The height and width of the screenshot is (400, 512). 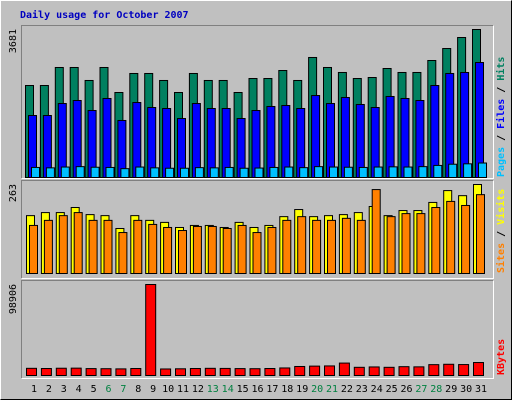 What do you see at coordinates (451, 389) in the screenshot?
I see `x-tick-label: 29` at bounding box center [451, 389].